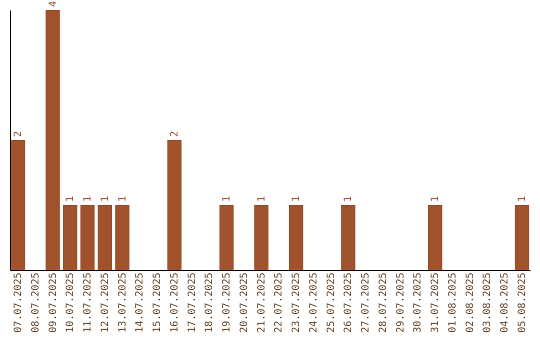 This screenshot has height=340, width=540. What do you see at coordinates (244, 302) in the screenshot?
I see `x-tick-label: 20.07.2025` at bounding box center [244, 302].